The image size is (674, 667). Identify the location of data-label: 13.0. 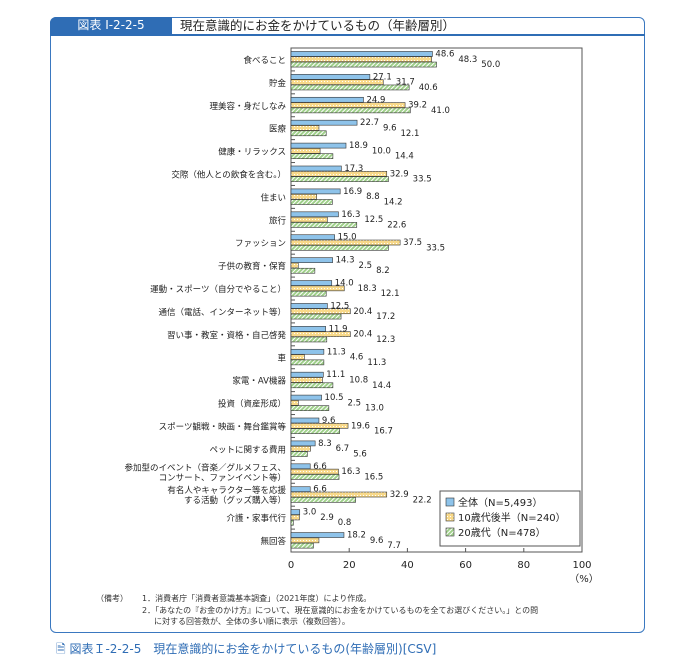
(374, 409).